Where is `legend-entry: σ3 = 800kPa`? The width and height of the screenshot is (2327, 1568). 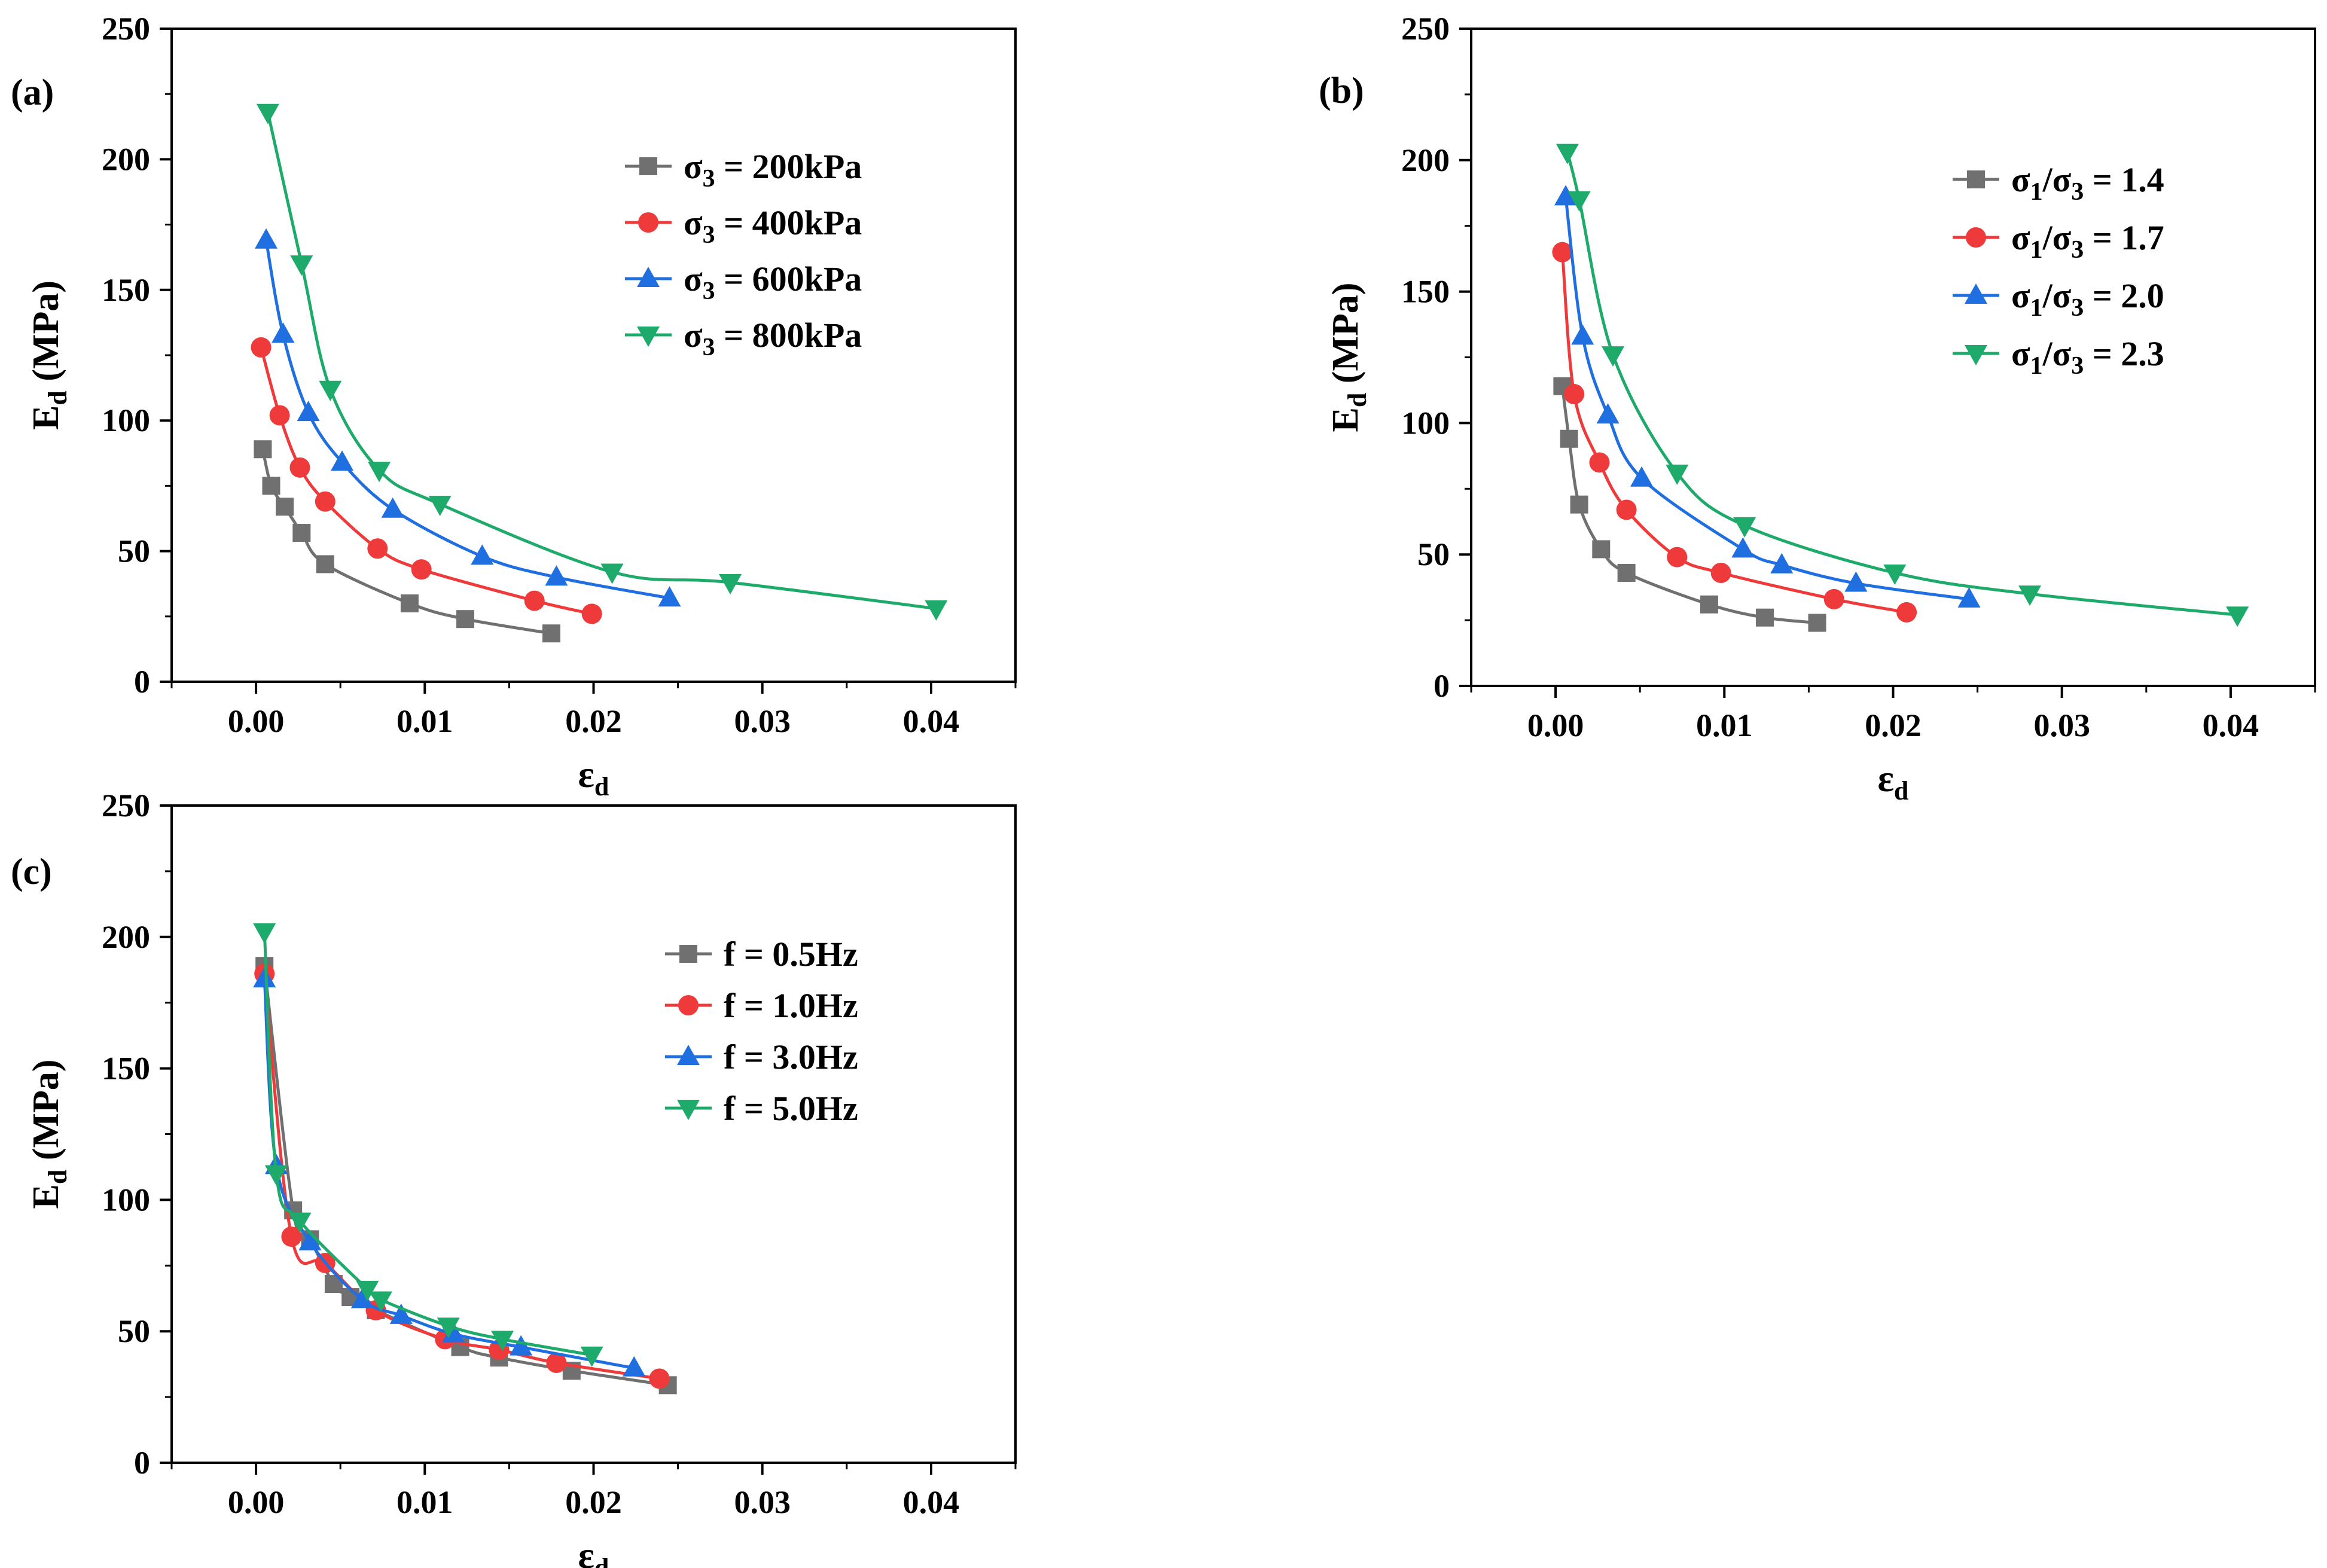 legend-entry: σ3 = 800kPa is located at coordinates (743, 338).